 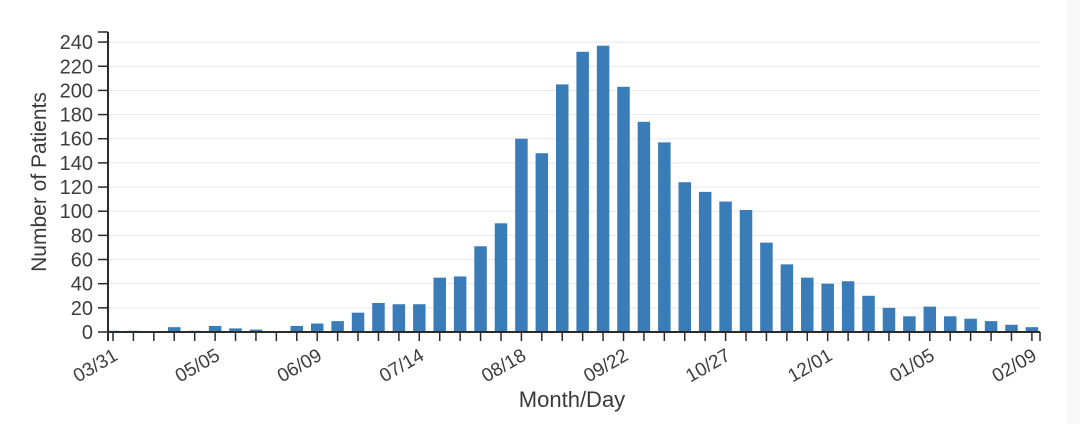 What do you see at coordinates (504, 366) in the screenshot?
I see `x-tick-label: 08/18` at bounding box center [504, 366].